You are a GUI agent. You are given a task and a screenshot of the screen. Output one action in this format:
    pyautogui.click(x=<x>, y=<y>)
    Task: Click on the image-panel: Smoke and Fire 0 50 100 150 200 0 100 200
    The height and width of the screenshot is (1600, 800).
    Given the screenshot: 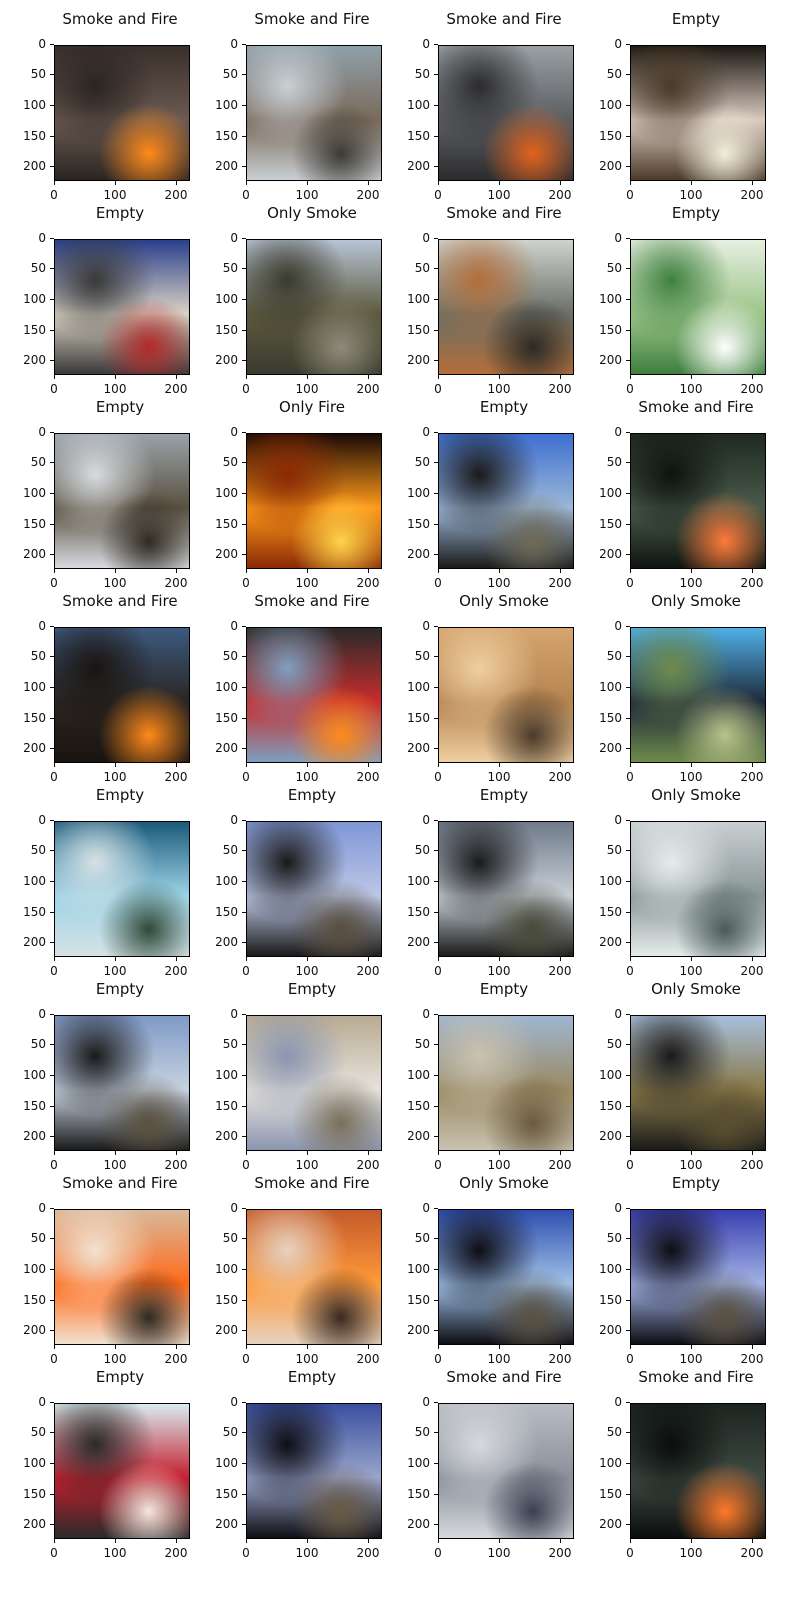 What is the action you would take?
    pyautogui.click(x=288, y=1270)
    